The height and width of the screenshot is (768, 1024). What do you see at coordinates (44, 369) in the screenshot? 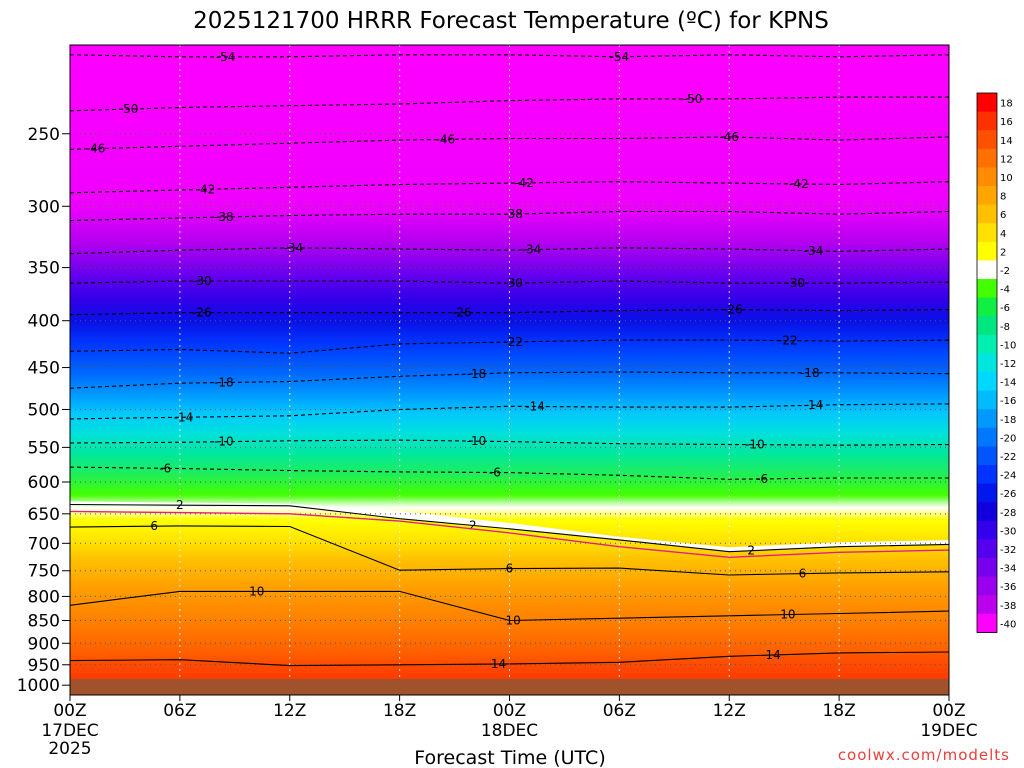
I see `y-tick-label: 450` at bounding box center [44, 369].